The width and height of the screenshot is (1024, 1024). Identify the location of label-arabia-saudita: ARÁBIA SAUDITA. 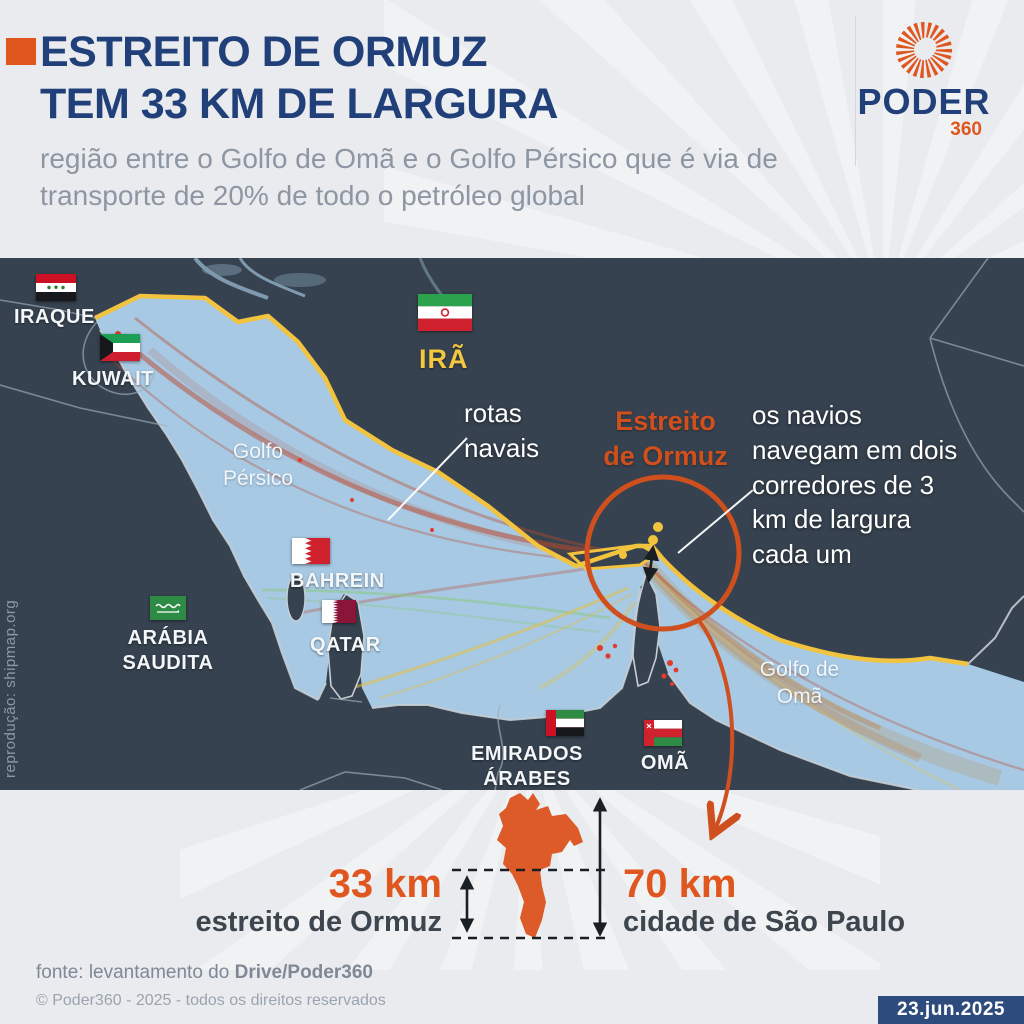
(168, 650).